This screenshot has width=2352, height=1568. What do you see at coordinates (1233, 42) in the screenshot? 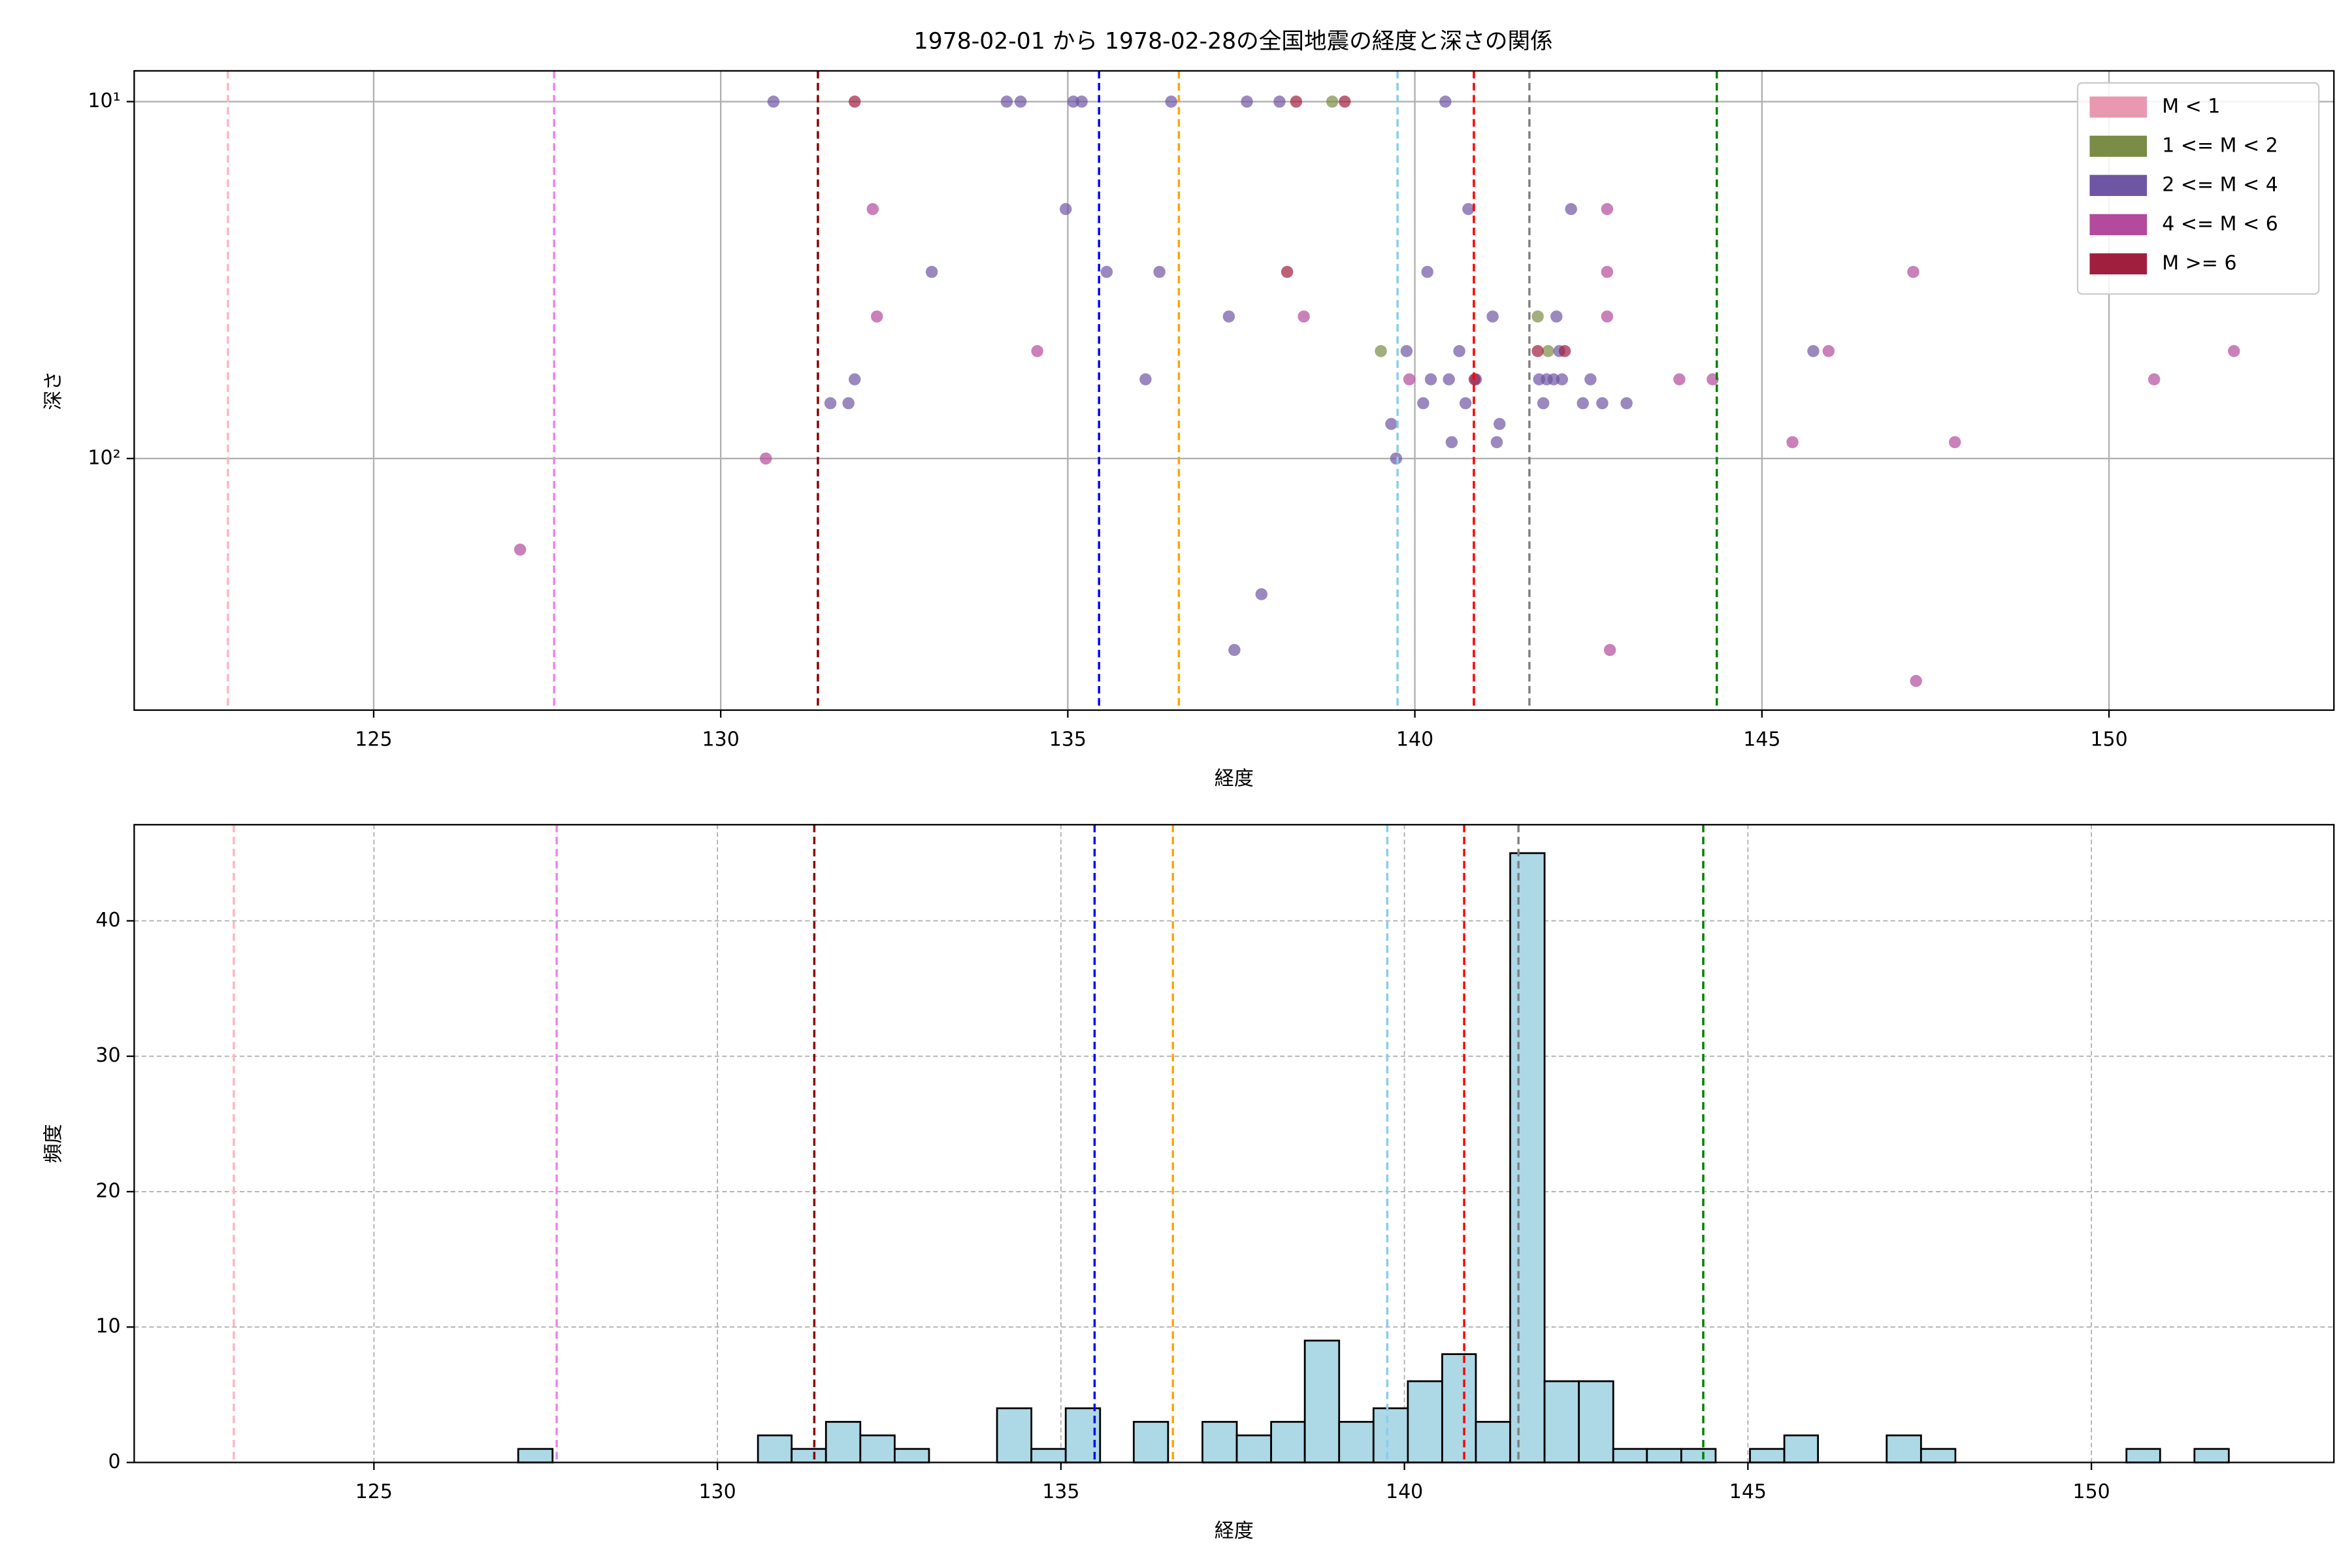
I see `chart-title: 1978-02-01 から 1978-02-28の全国地震の経度と深さの関係` at bounding box center [1233, 42].